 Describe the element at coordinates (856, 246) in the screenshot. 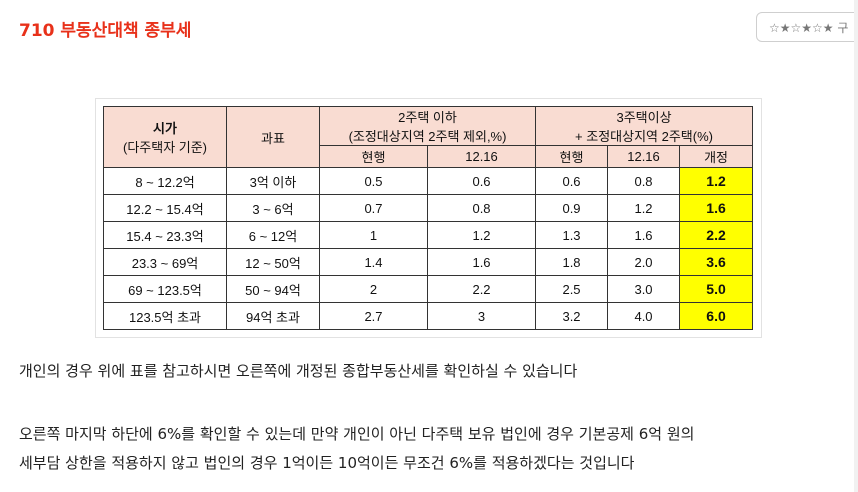

I see `scrollbar` at that location.